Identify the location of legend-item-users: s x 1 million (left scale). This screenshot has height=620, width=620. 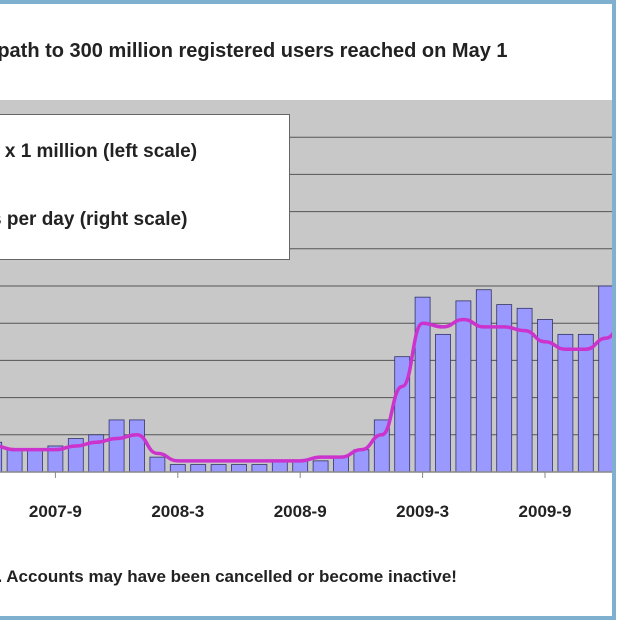
(99, 151).